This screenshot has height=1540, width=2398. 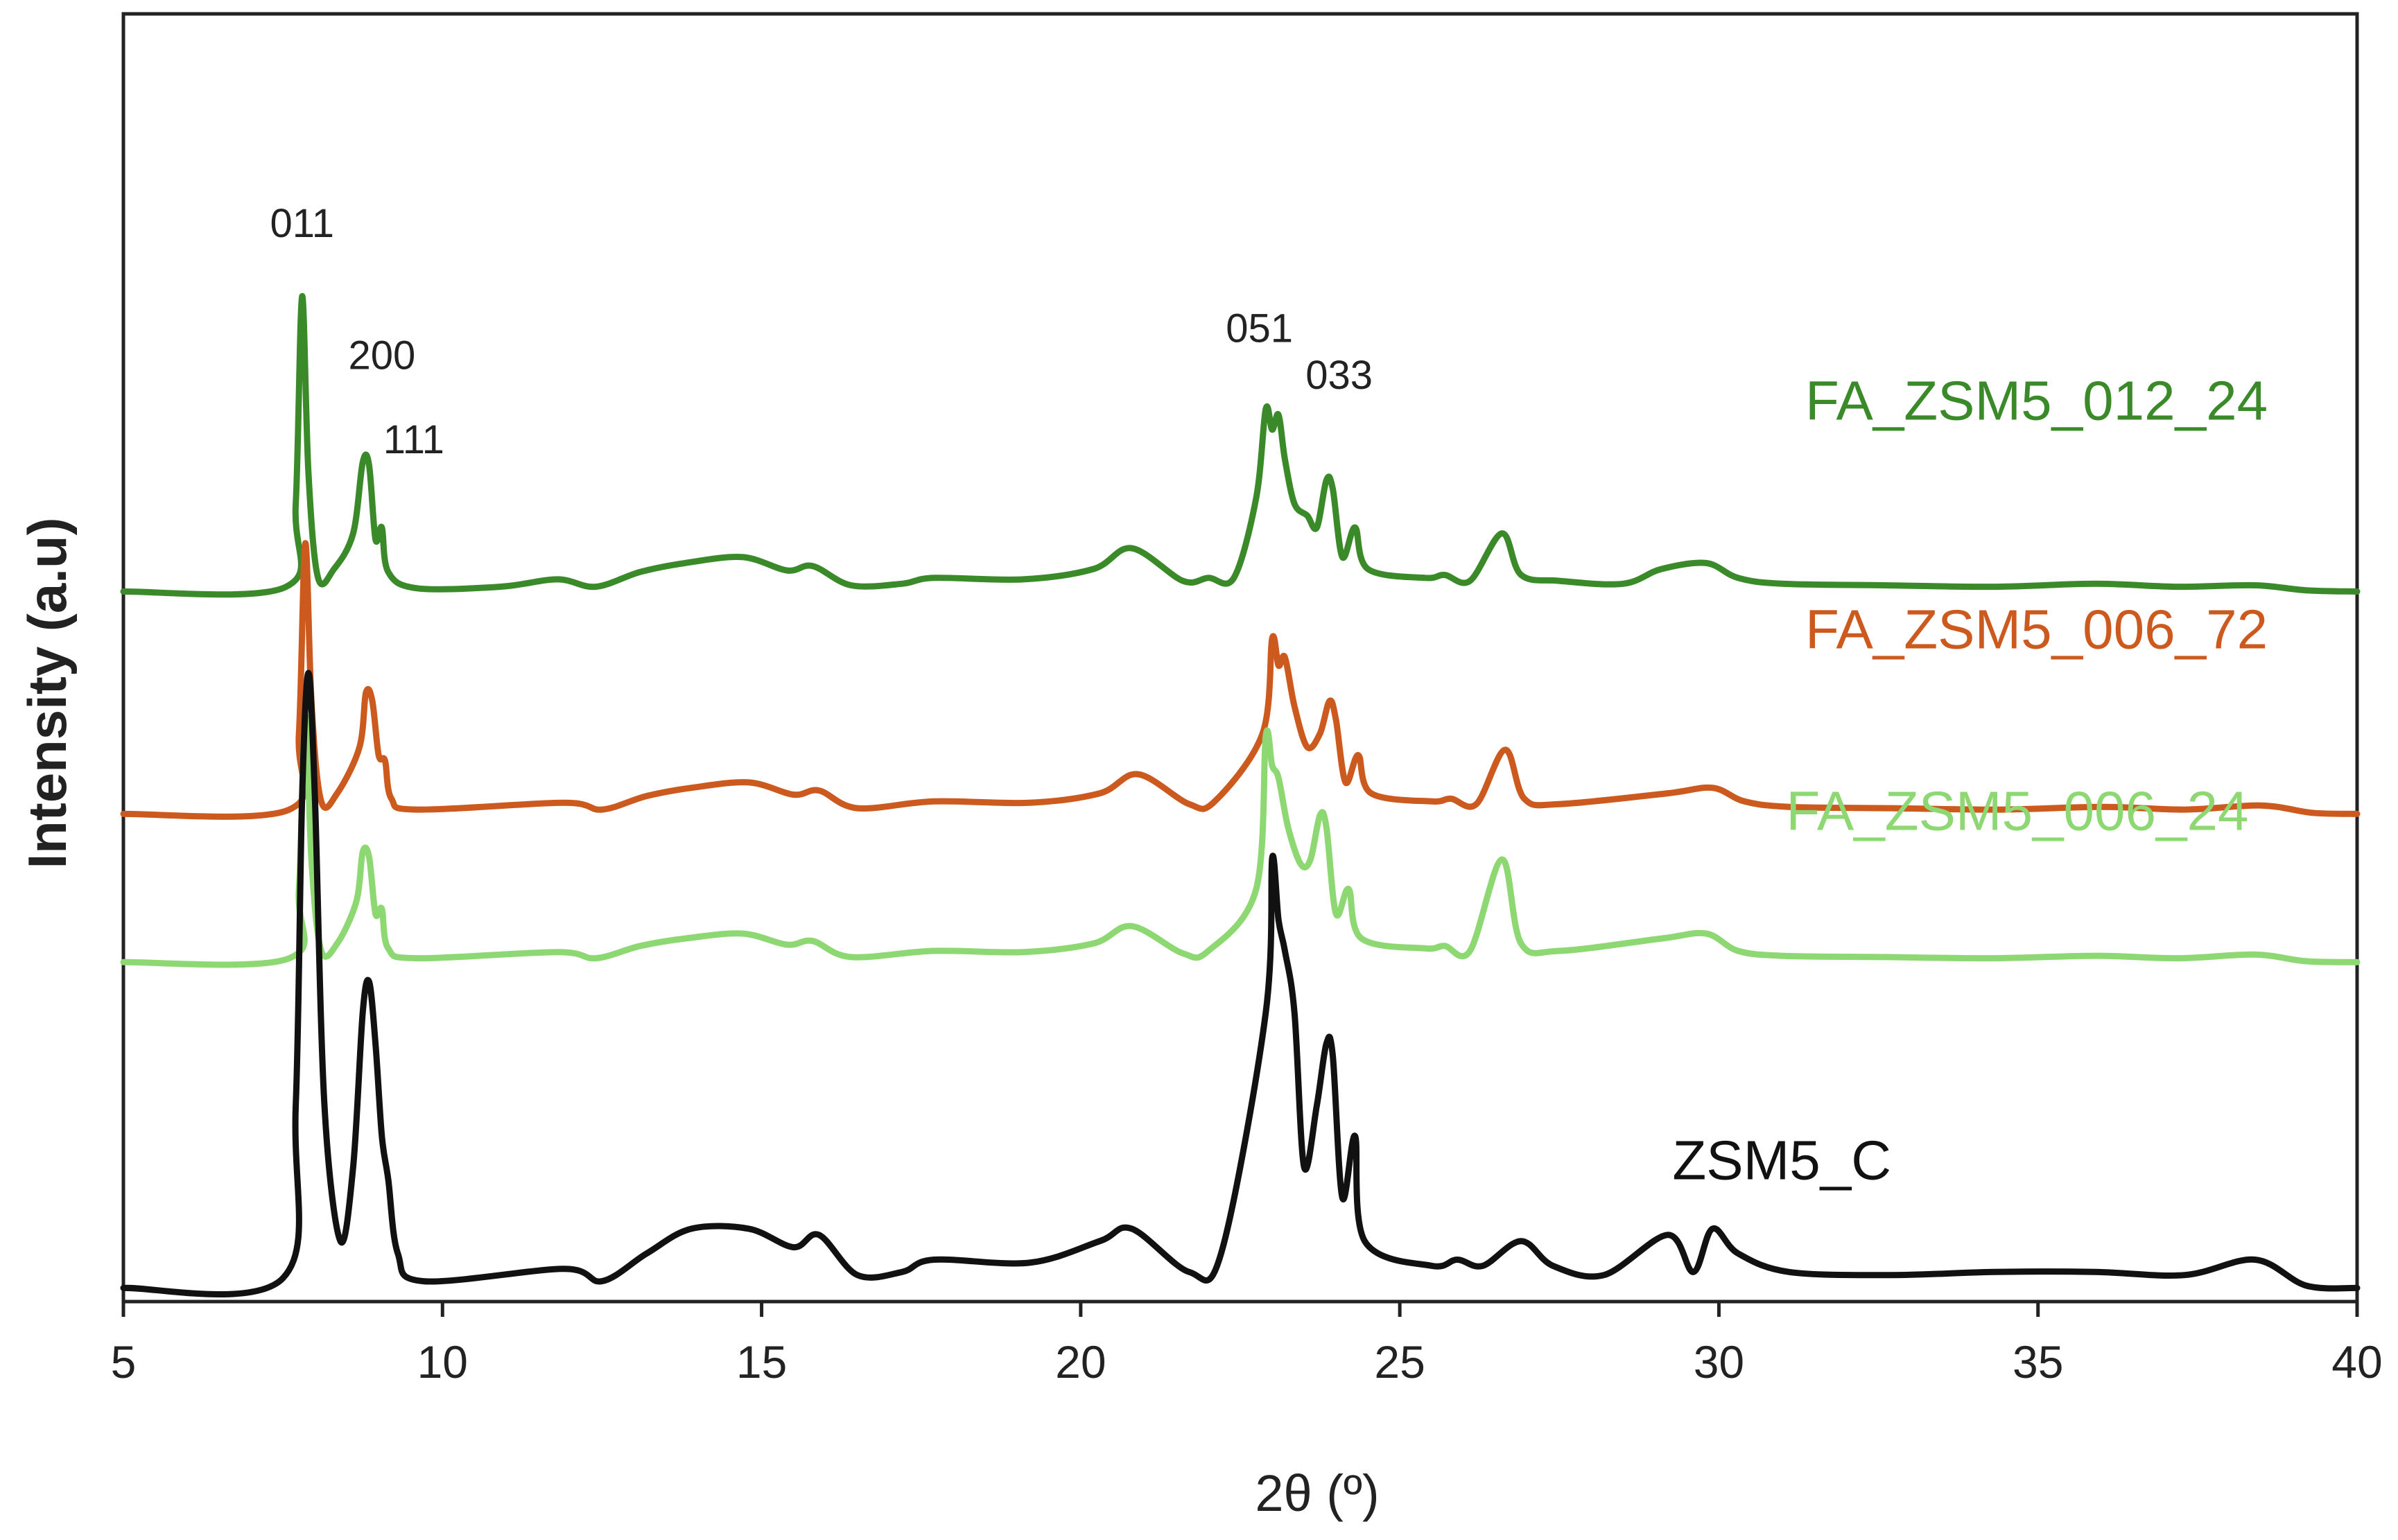 I want to click on x-tick-label: 35, so click(x=2038, y=1362).